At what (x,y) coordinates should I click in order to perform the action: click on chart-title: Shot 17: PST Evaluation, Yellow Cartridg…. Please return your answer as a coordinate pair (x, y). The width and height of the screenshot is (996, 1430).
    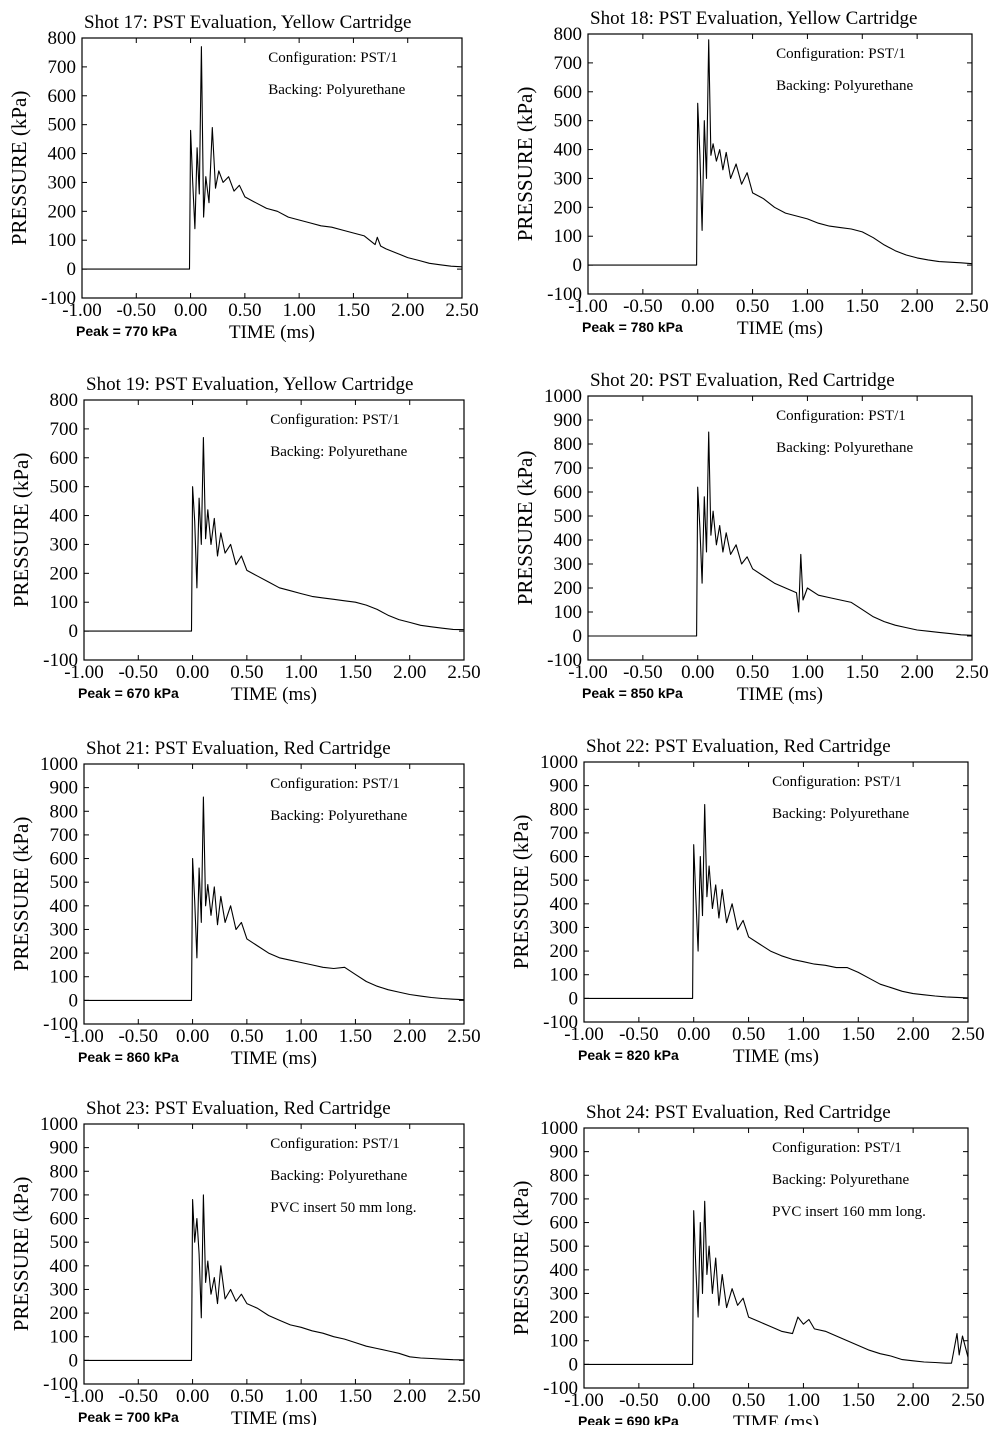
    Looking at the image, I should click on (247, 22).